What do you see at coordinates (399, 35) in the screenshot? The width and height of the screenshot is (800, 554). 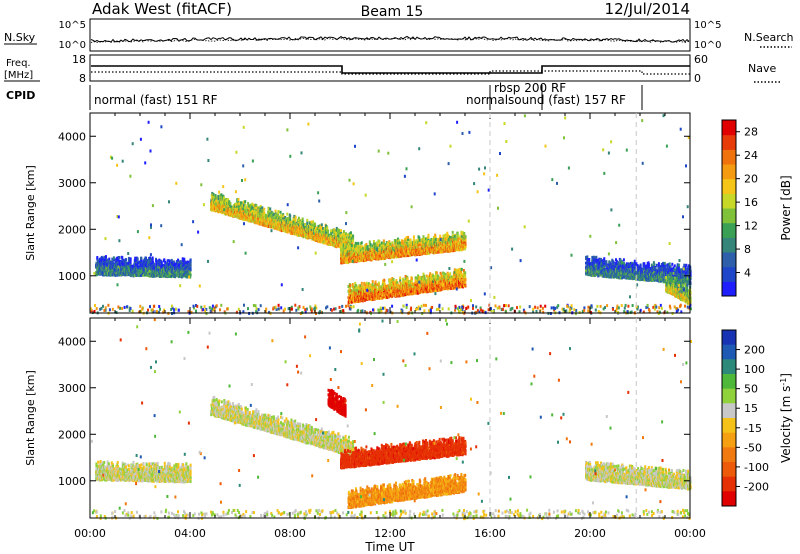 I see `noise-panel: N.Sky 10^5 10^0 10^5 10^0 N.Search` at bounding box center [399, 35].